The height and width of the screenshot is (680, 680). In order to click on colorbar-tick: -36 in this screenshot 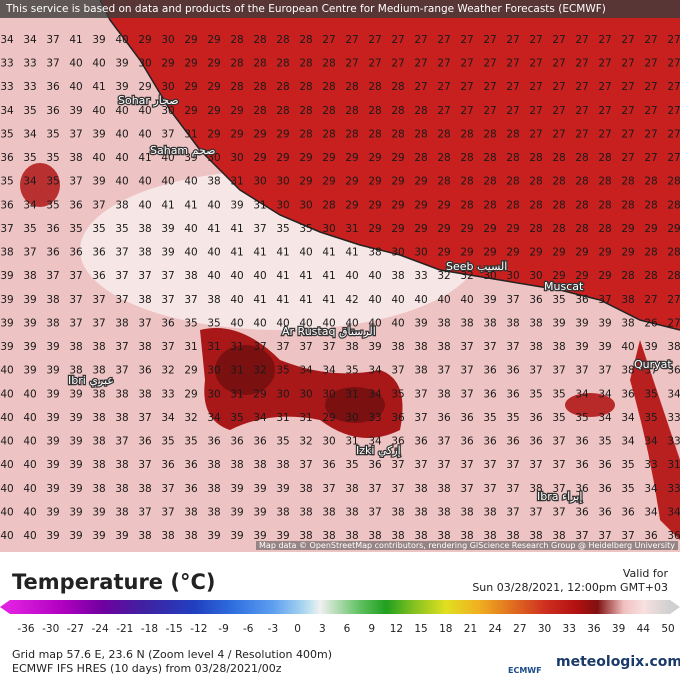, I will do `click(26, 629)`.